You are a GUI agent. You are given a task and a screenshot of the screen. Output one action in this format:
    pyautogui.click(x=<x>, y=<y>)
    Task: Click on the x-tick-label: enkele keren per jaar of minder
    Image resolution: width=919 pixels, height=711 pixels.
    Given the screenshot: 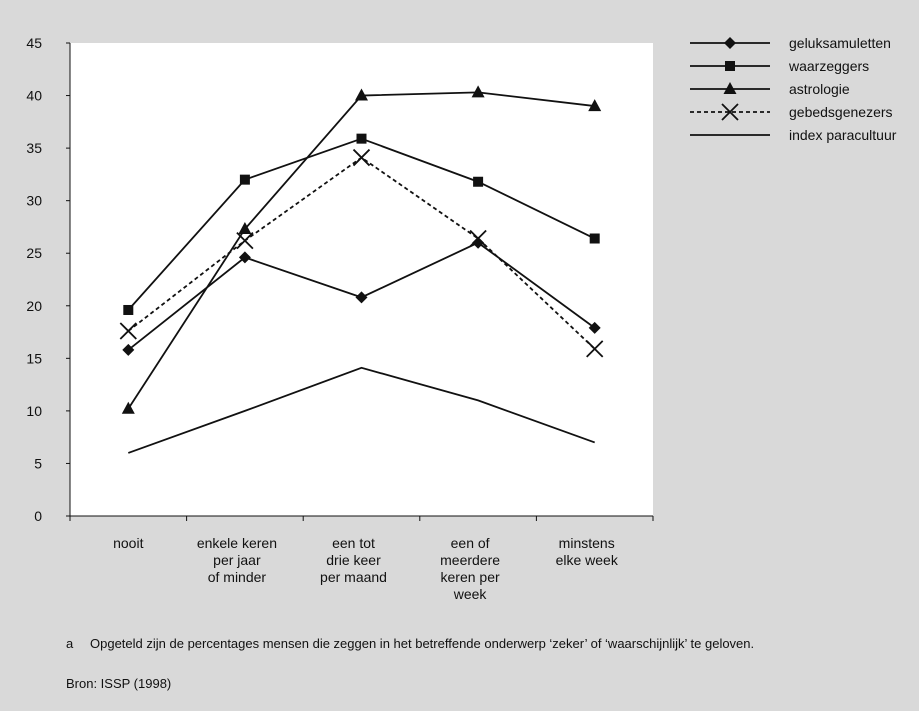 What is the action you would take?
    pyautogui.click(x=237, y=560)
    